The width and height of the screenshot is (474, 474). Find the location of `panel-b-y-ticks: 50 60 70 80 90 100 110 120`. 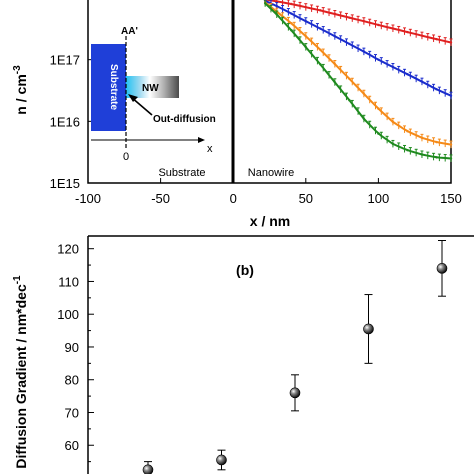

panel-b-y-ticks: 50 60 70 80 90 100 110 120 is located at coordinates (75, 358).